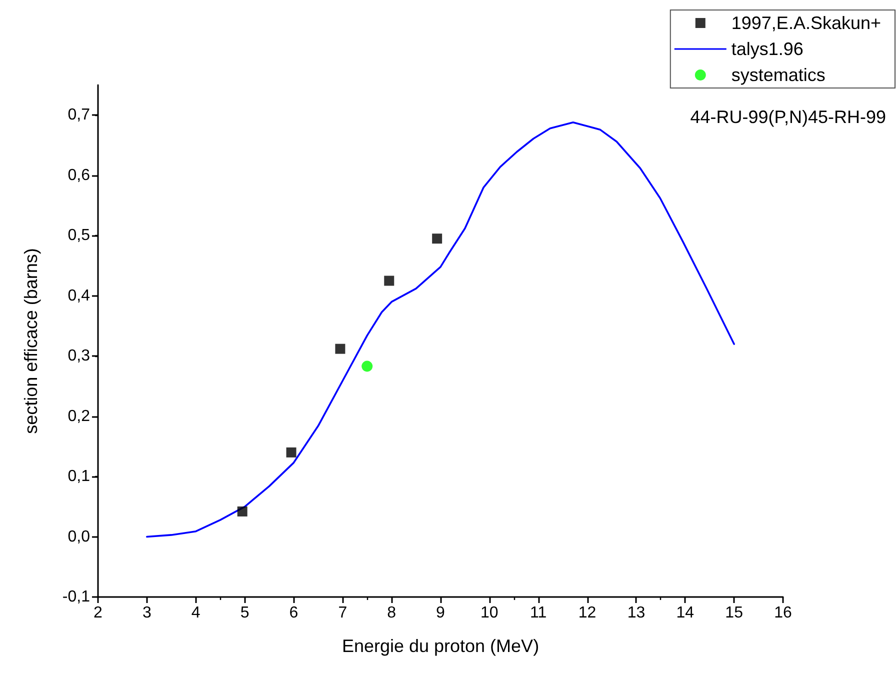  Describe the element at coordinates (195, 613) in the screenshot. I see `x-tick-label: 4` at that location.